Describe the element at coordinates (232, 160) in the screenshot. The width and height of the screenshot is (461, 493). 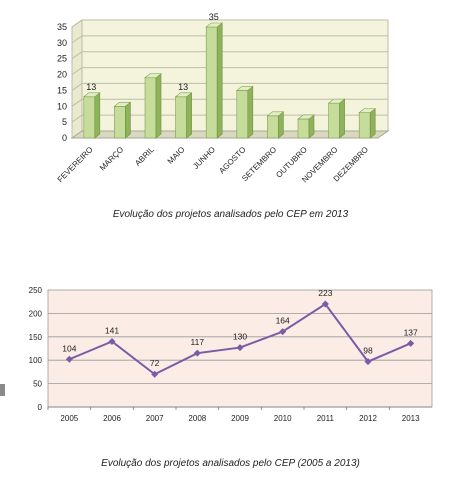
I see `x-tick-label: AGOSTO` at that location.